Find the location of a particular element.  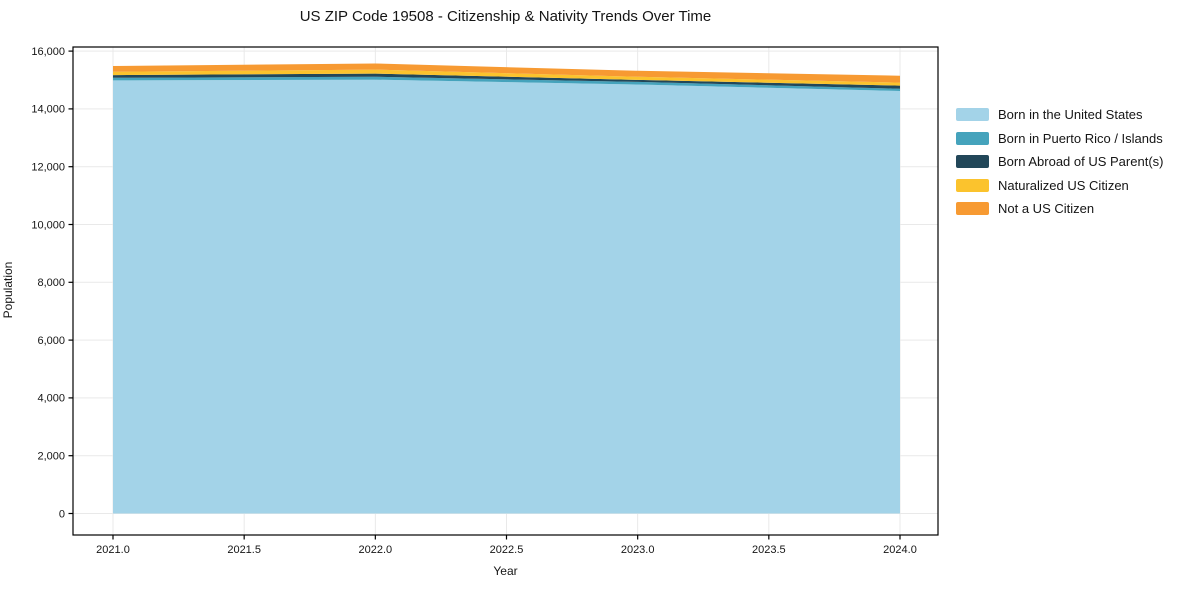

x-axis-label: Year is located at coordinates (505, 571).